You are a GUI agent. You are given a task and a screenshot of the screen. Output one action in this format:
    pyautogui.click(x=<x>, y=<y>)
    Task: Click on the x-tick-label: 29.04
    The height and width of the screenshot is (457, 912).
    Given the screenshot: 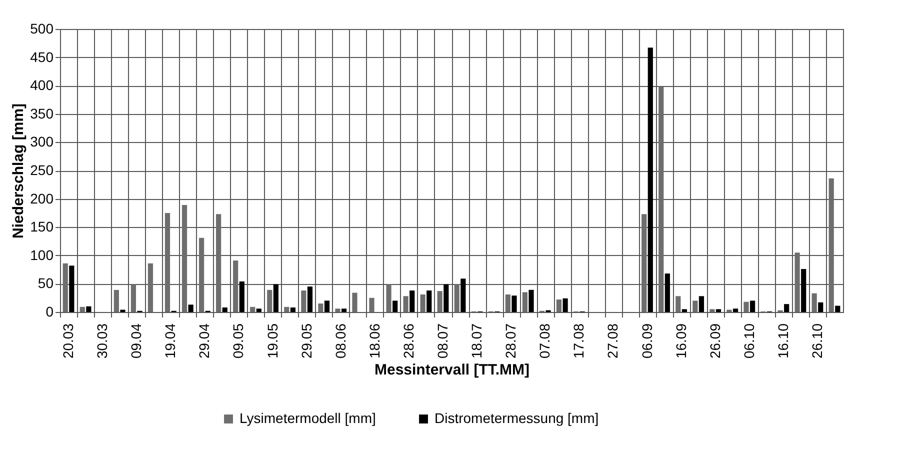 What is the action you would take?
    pyautogui.click(x=204, y=341)
    